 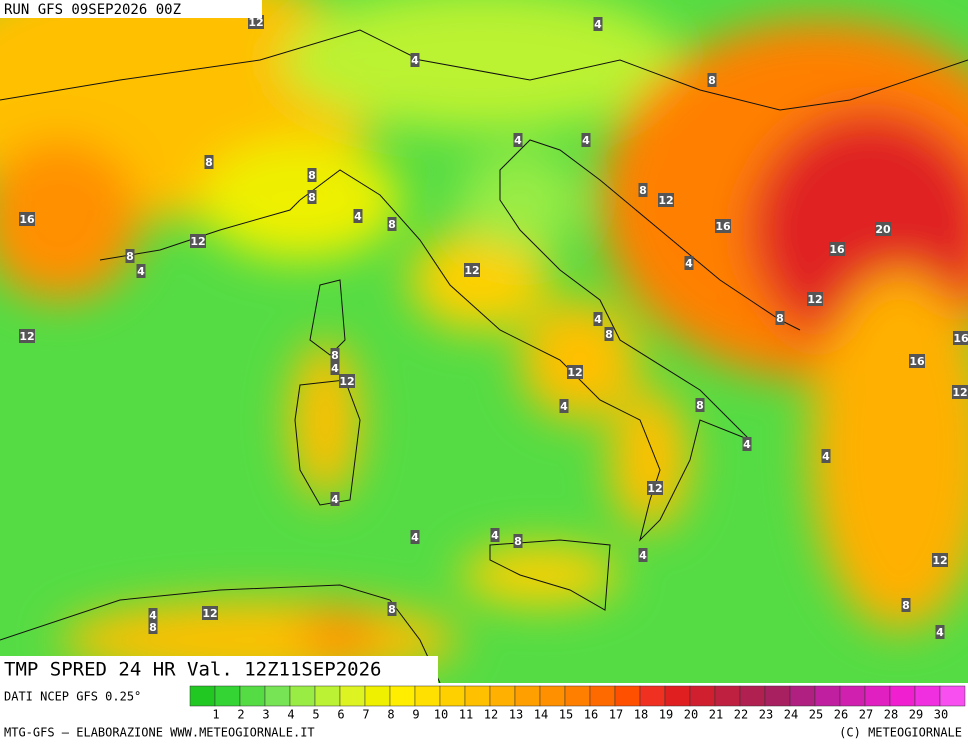 I want to click on contour-label: 20, so click(x=883, y=229).